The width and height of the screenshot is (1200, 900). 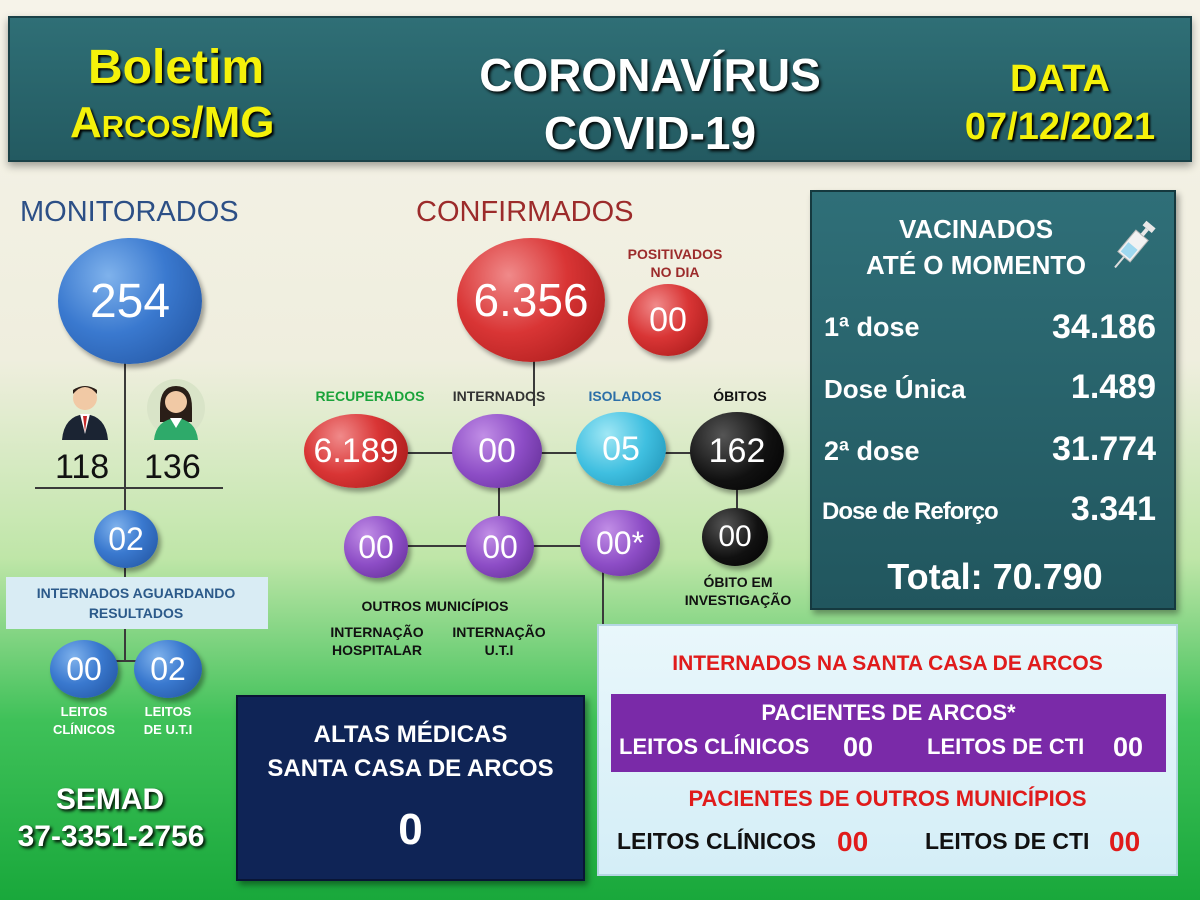 What do you see at coordinates (410, 829) in the screenshot?
I see `altas-value: 0` at bounding box center [410, 829].